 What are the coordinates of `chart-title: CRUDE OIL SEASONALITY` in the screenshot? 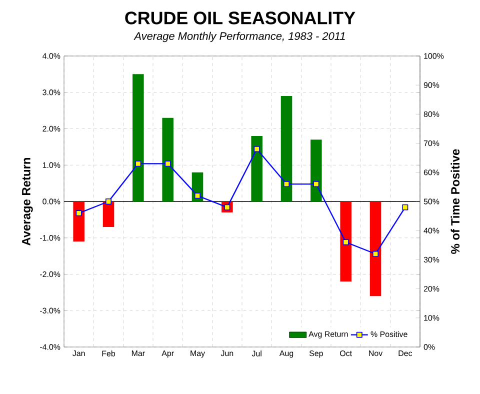 It's located at (240, 18).